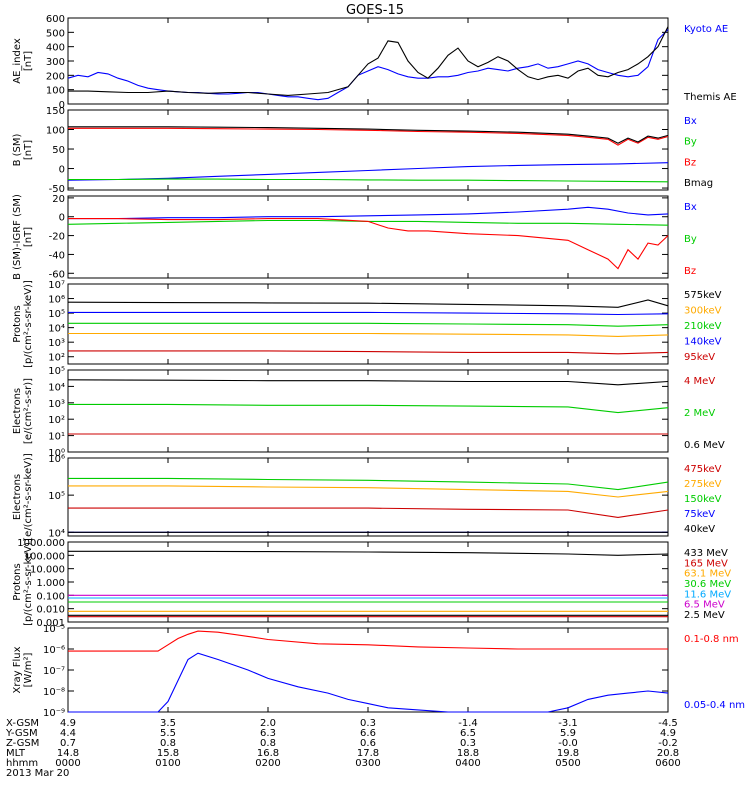  I want to click on x-axis-value: 0400, so click(467, 763).